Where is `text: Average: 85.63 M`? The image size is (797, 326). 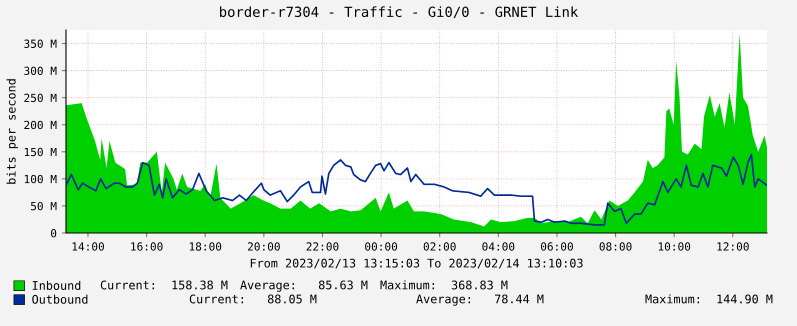 text: Average: 85.63 M is located at coordinates (304, 286).